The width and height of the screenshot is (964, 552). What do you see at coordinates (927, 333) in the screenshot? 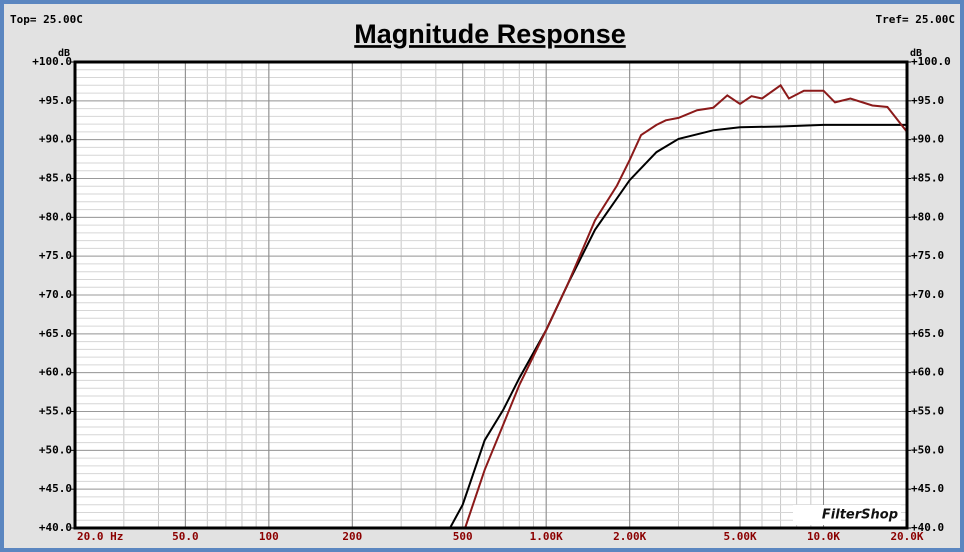
I see `y2-tick-label: +65.0` at bounding box center [927, 333].